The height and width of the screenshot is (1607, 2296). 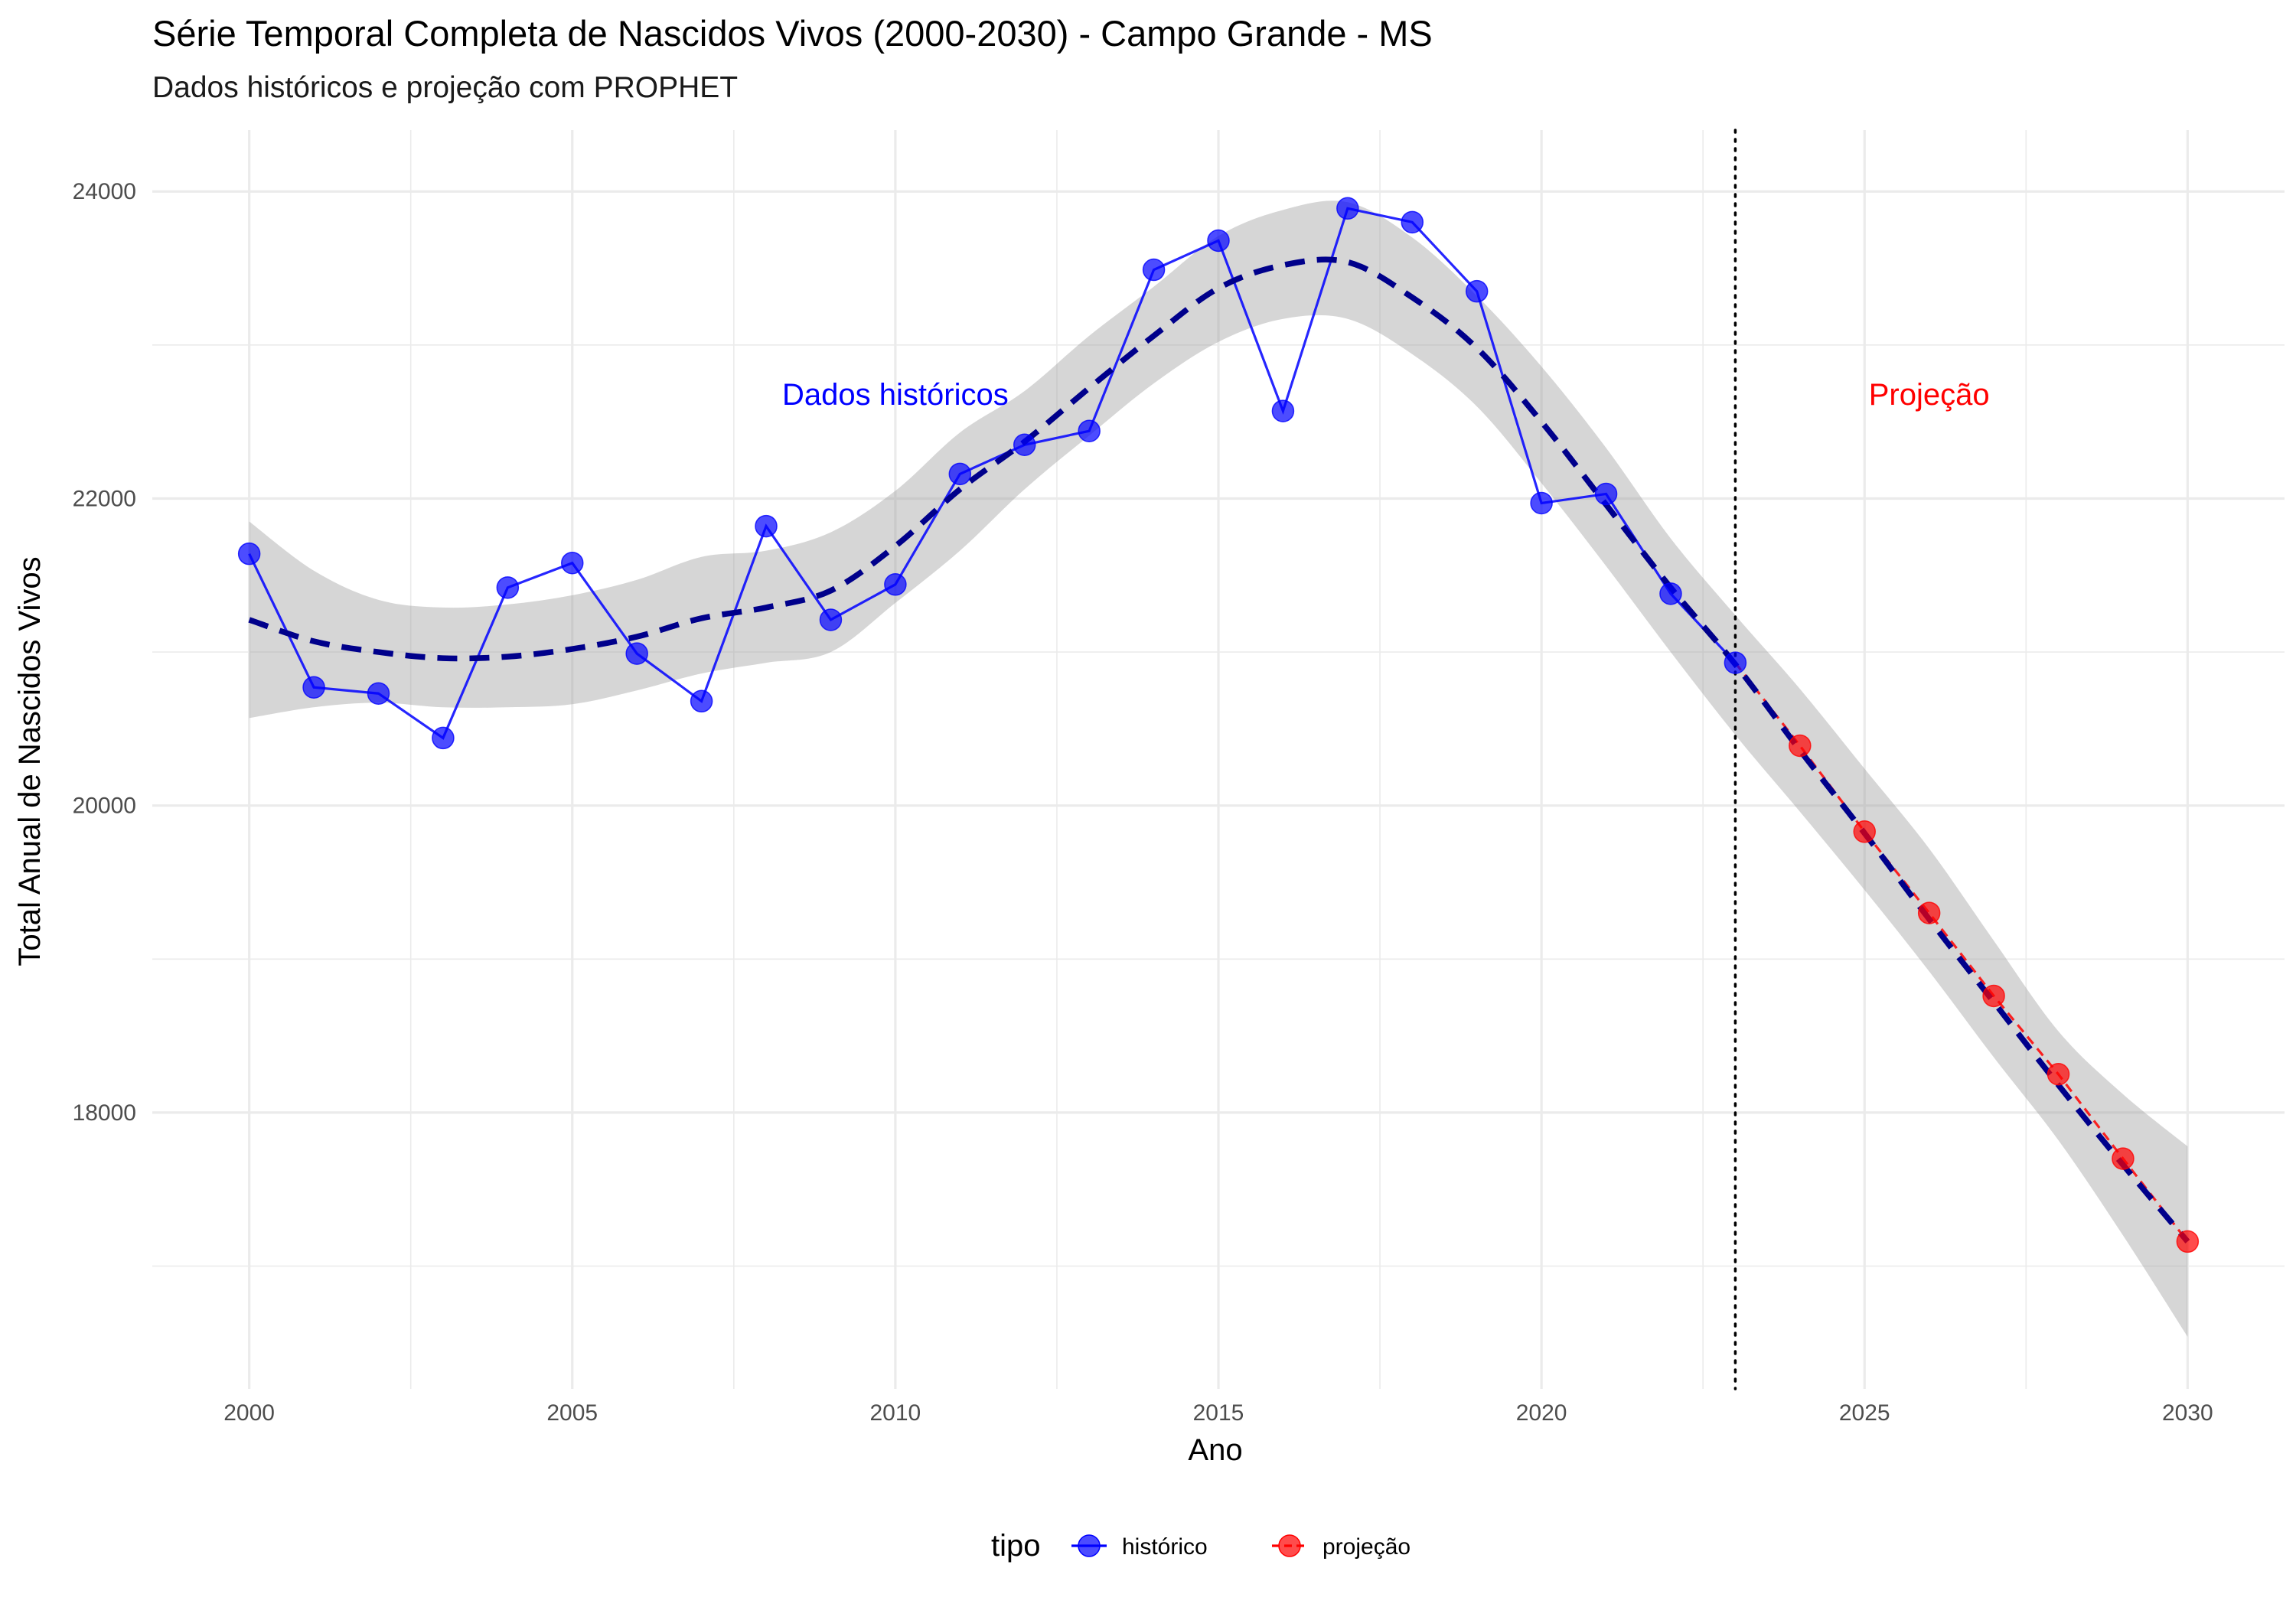 What do you see at coordinates (1386, 395) in the screenshot?
I see `annotations: Dados históricos Projeção` at bounding box center [1386, 395].